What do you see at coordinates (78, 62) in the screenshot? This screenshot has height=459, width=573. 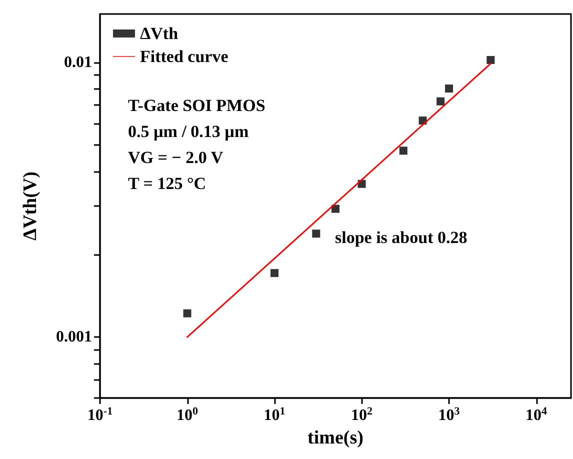 I see `y-tick-label: 0.01` at bounding box center [78, 62].